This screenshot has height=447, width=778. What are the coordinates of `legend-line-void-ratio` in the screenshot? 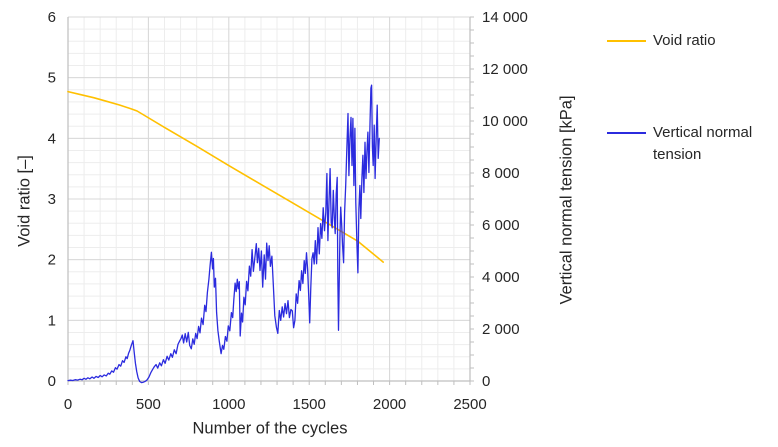 It's located at (626, 41).